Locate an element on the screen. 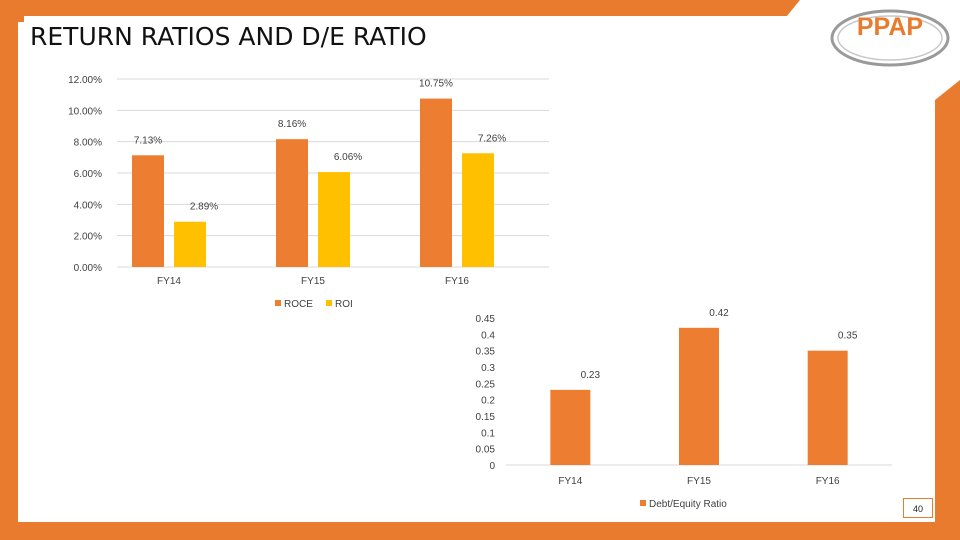  data-label: 6.06% is located at coordinates (348, 157).